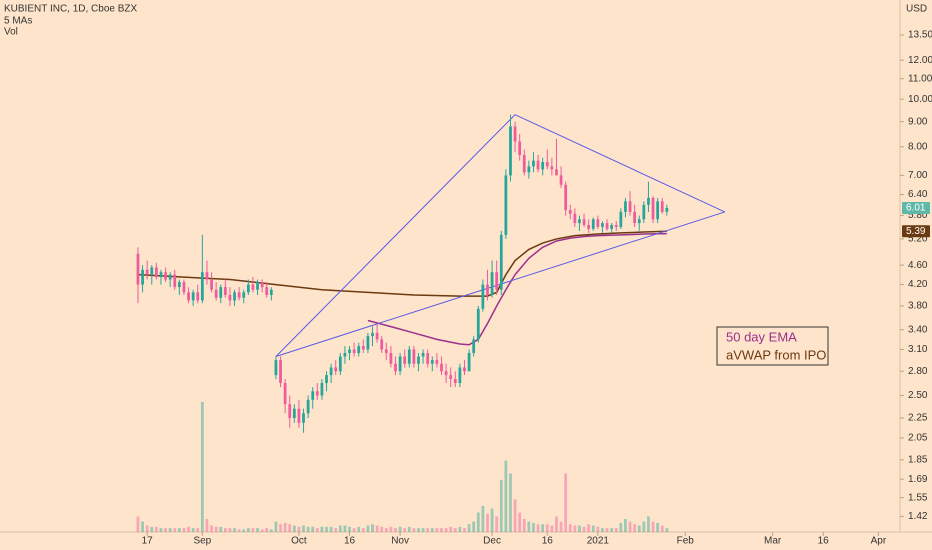 Image resolution: width=932 pixels, height=550 pixels. Describe the element at coordinates (918, 349) in the screenshot. I see `y-tick-label: 3.10` at that location.